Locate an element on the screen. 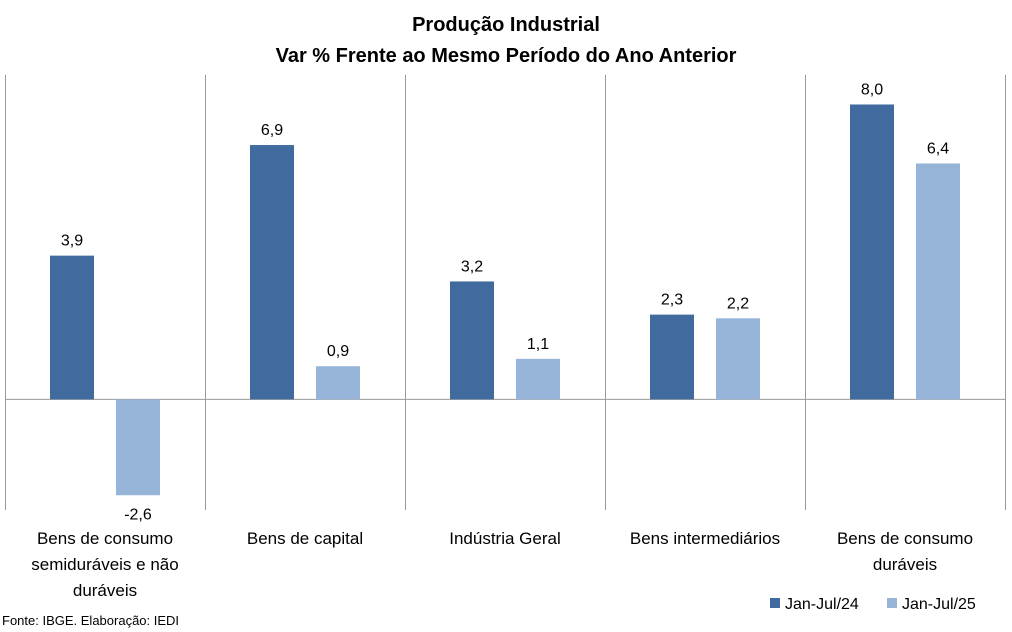  legend: Jan-Jul/24 Jan-Jul/25 is located at coordinates (873, 604).